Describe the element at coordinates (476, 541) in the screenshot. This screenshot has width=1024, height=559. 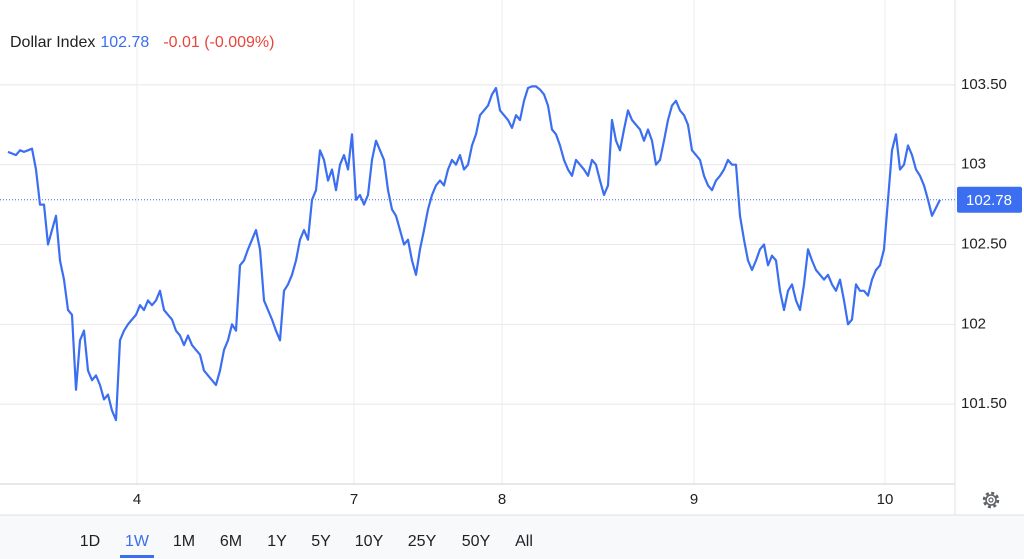
I see `range-button: 50Y` at that location.